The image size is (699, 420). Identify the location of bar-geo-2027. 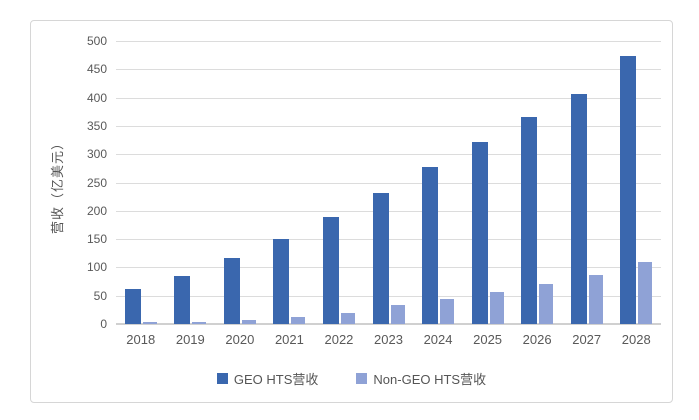
(578, 209).